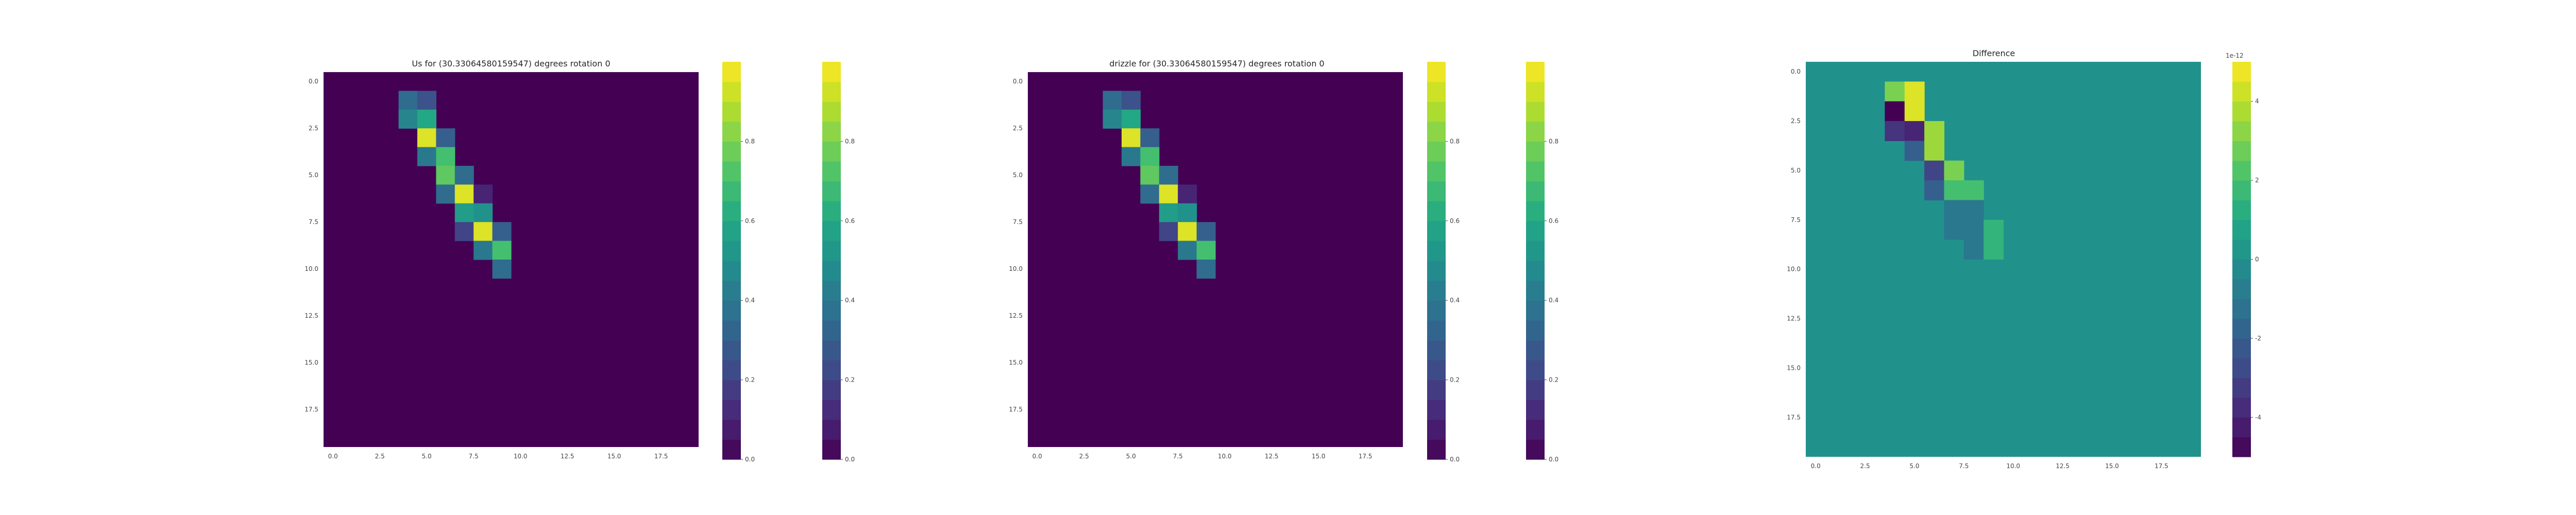  What do you see at coordinates (1443, 262) in the screenshot?
I see `panel-2-colorbar: 0.0 0.2 0.4 0.6 0.8` at bounding box center [1443, 262].